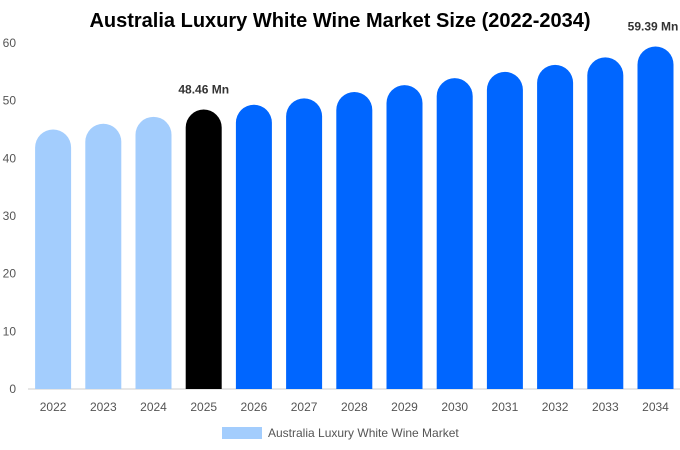 This screenshot has height=450, width=680. What do you see at coordinates (605, 407) in the screenshot?
I see `x-tick-label: 2033` at bounding box center [605, 407].